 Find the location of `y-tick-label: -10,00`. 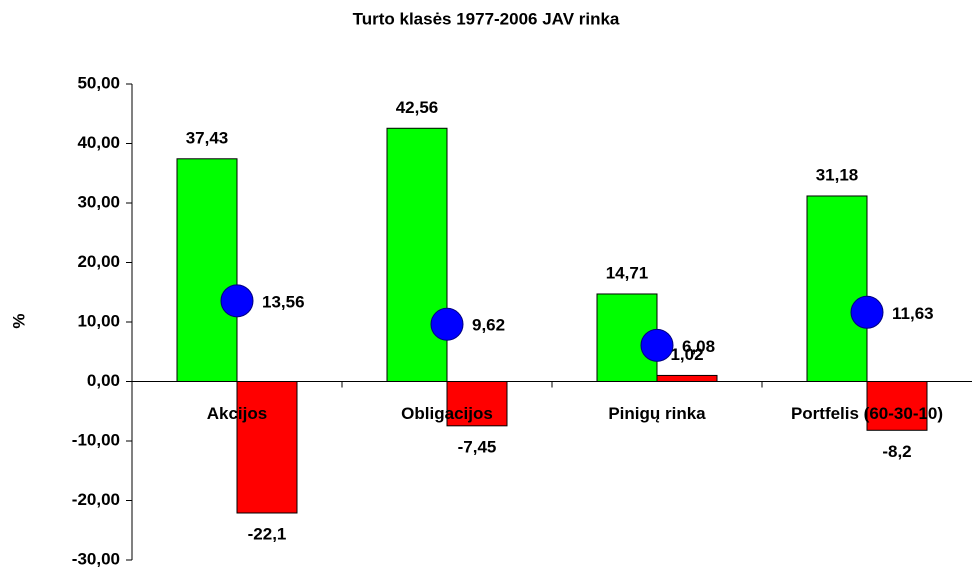

y-tick-label: -10,00 is located at coordinates (96, 439).